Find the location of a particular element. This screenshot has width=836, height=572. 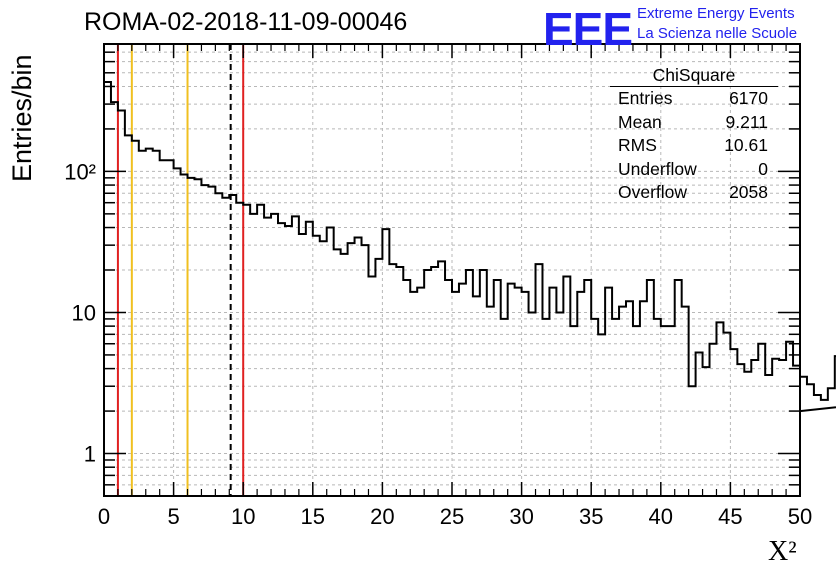

x-axis-label: X² is located at coordinates (782, 551).